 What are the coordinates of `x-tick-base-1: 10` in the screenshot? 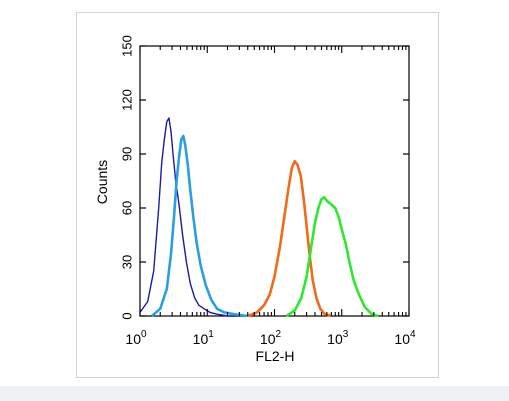 It's located at (201, 339).